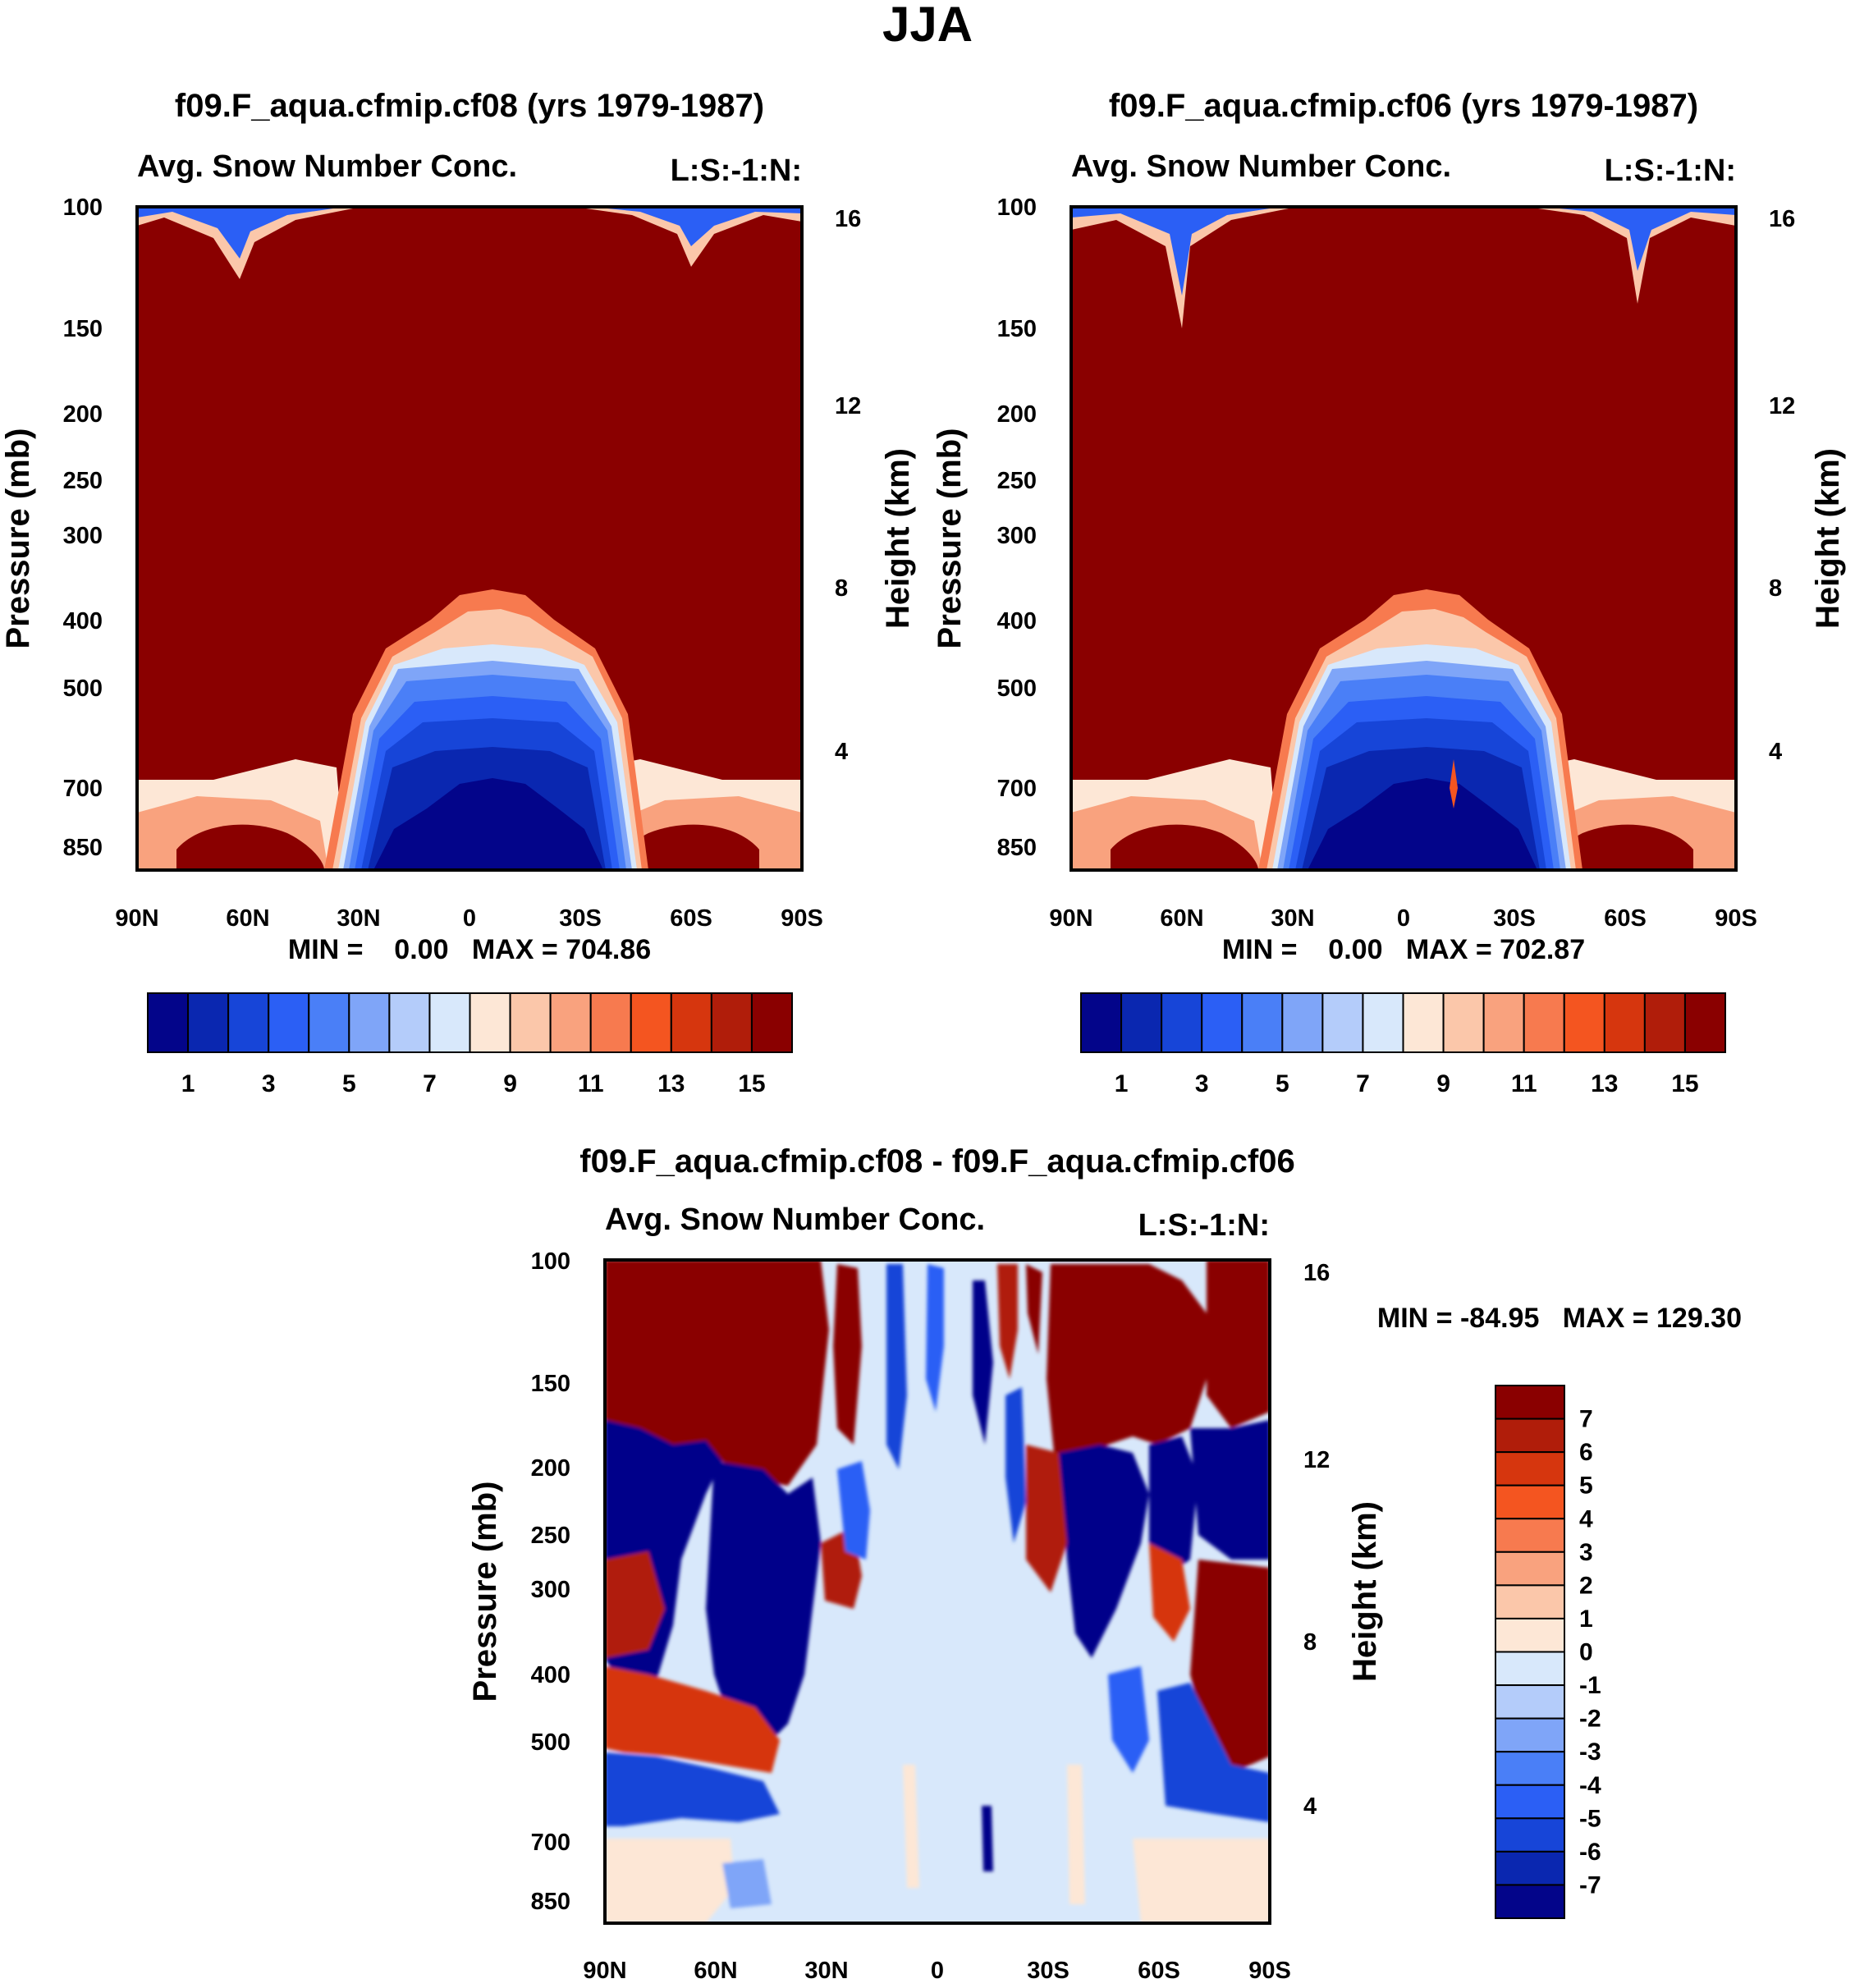 The image size is (1855, 1988). Describe the element at coordinates (1586, 1552) in the screenshot. I see `colorbar-label: 3` at that location.